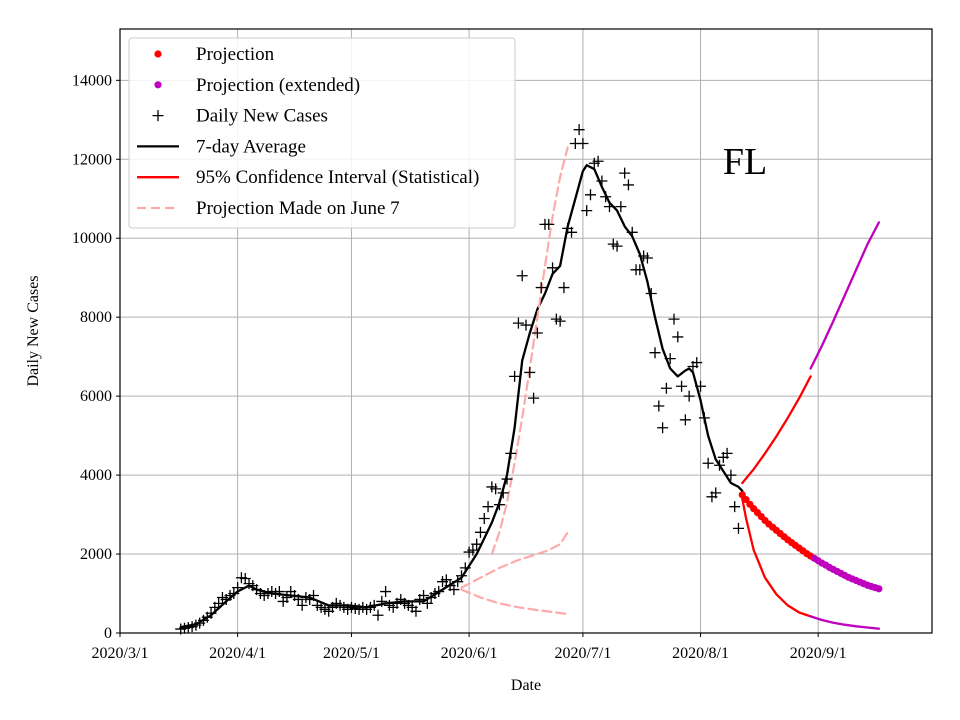 The image size is (960, 720). What do you see at coordinates (298, 208) in the screenshot?
I see `legend-label: Projection Made on June 7` at bounding box center [298, 208].